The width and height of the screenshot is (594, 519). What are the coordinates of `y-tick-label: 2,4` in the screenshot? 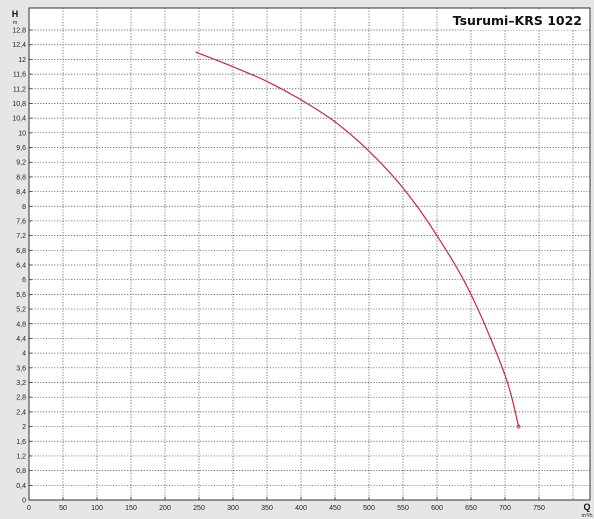 It's located at (21, 412).